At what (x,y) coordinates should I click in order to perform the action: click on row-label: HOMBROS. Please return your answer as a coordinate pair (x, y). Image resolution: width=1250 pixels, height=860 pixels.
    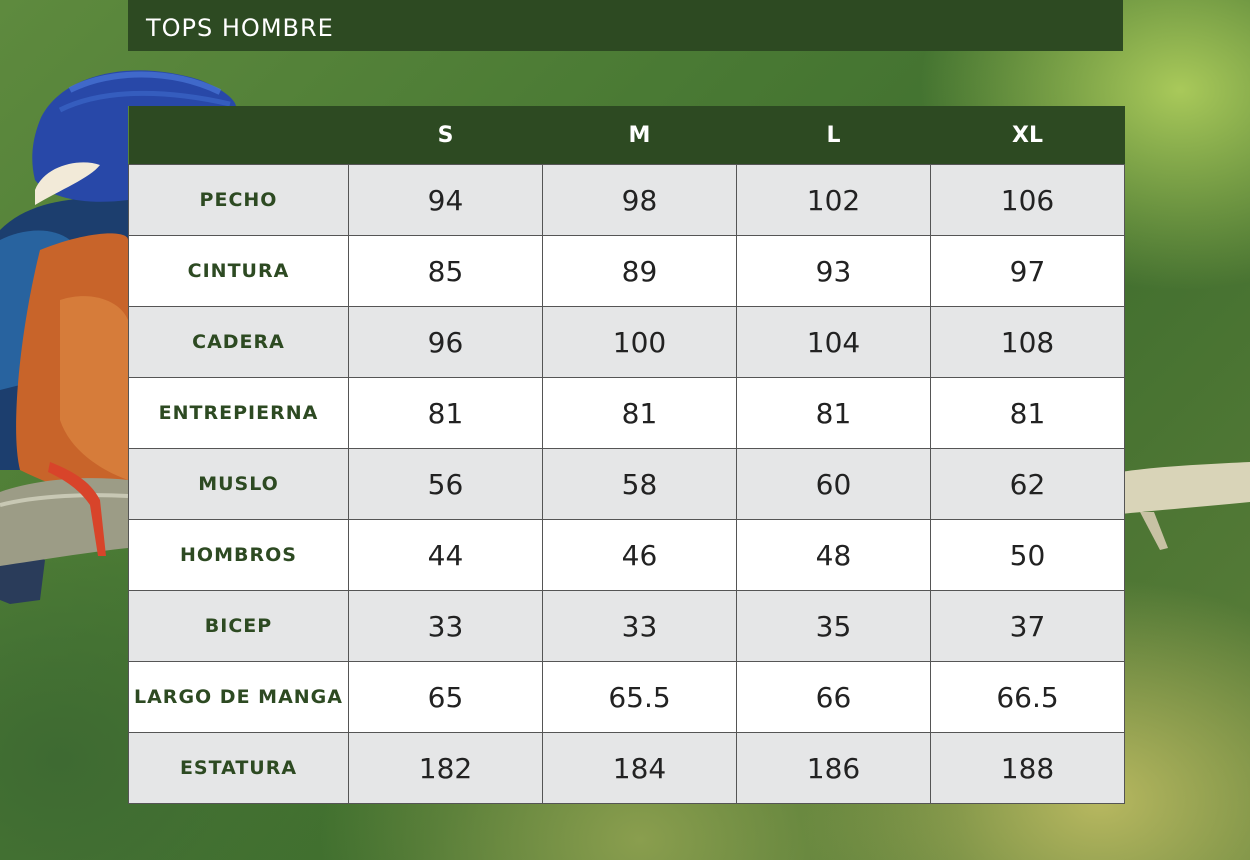
    Looking at the image, I should click on (238, 555).